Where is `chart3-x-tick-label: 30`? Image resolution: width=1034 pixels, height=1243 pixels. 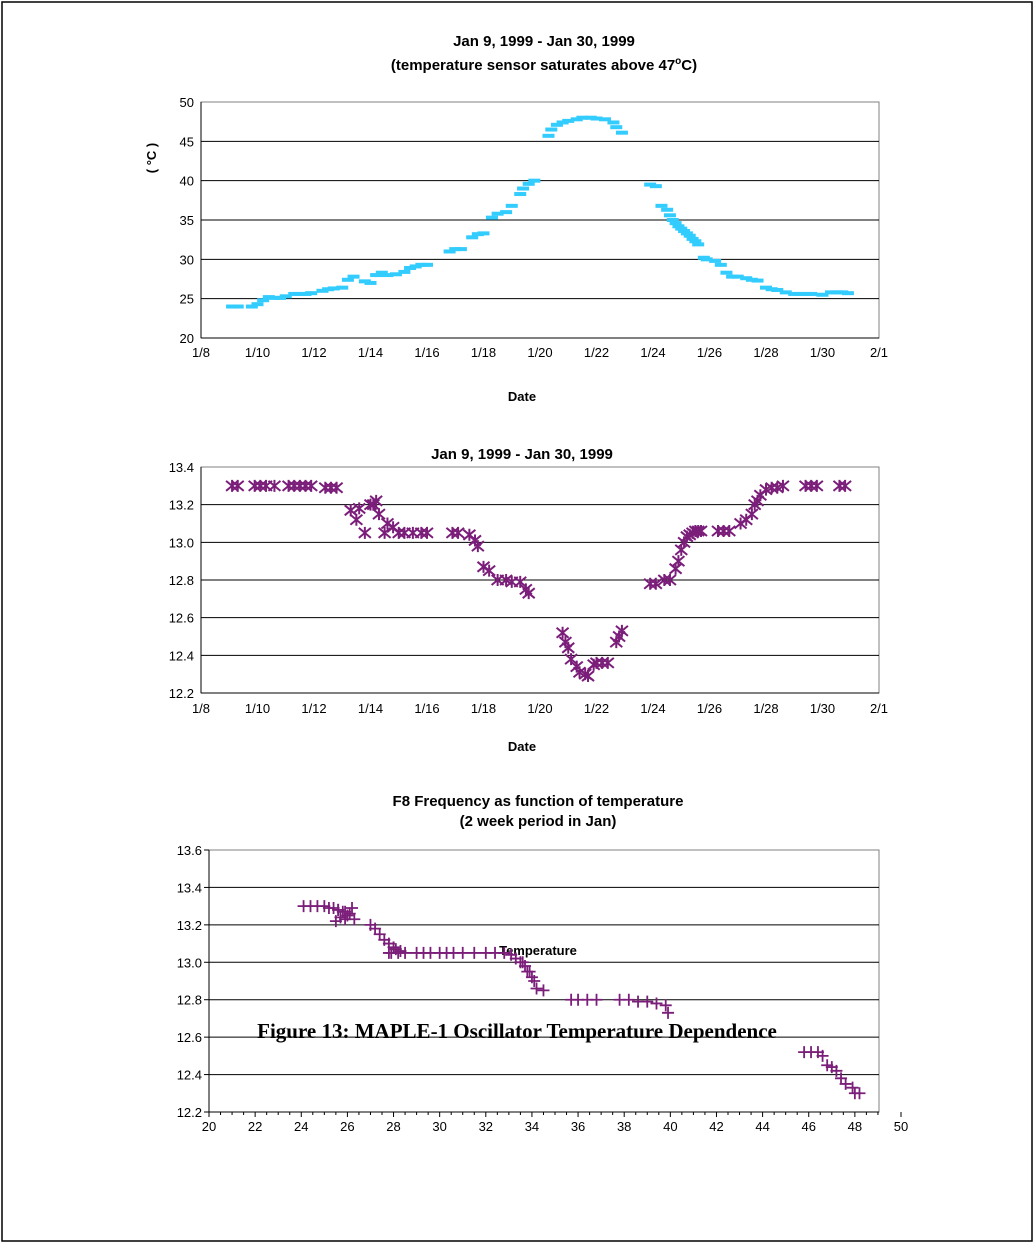
chart3-x-tick-label: 30 is located at coordinates (439, 1126).